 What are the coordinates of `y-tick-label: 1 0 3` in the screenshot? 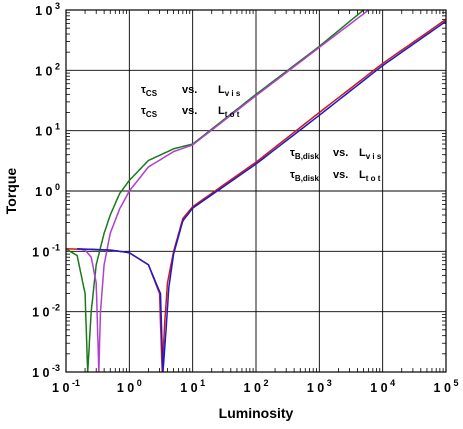 It's located at (47, 9).